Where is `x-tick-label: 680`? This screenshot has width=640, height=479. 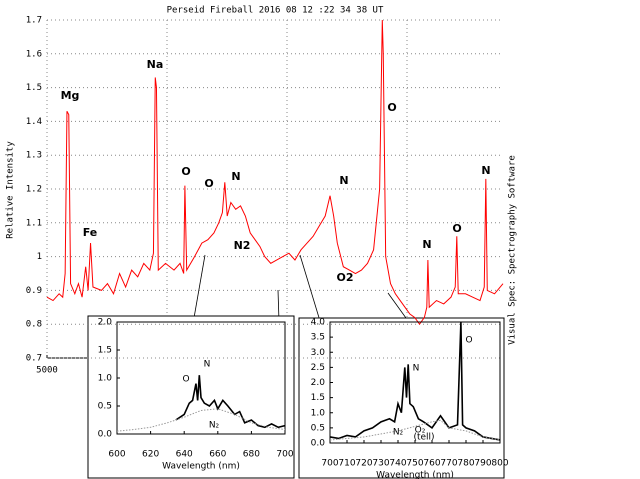 x-tick-label: 680 is located at coordinates (251, 455).